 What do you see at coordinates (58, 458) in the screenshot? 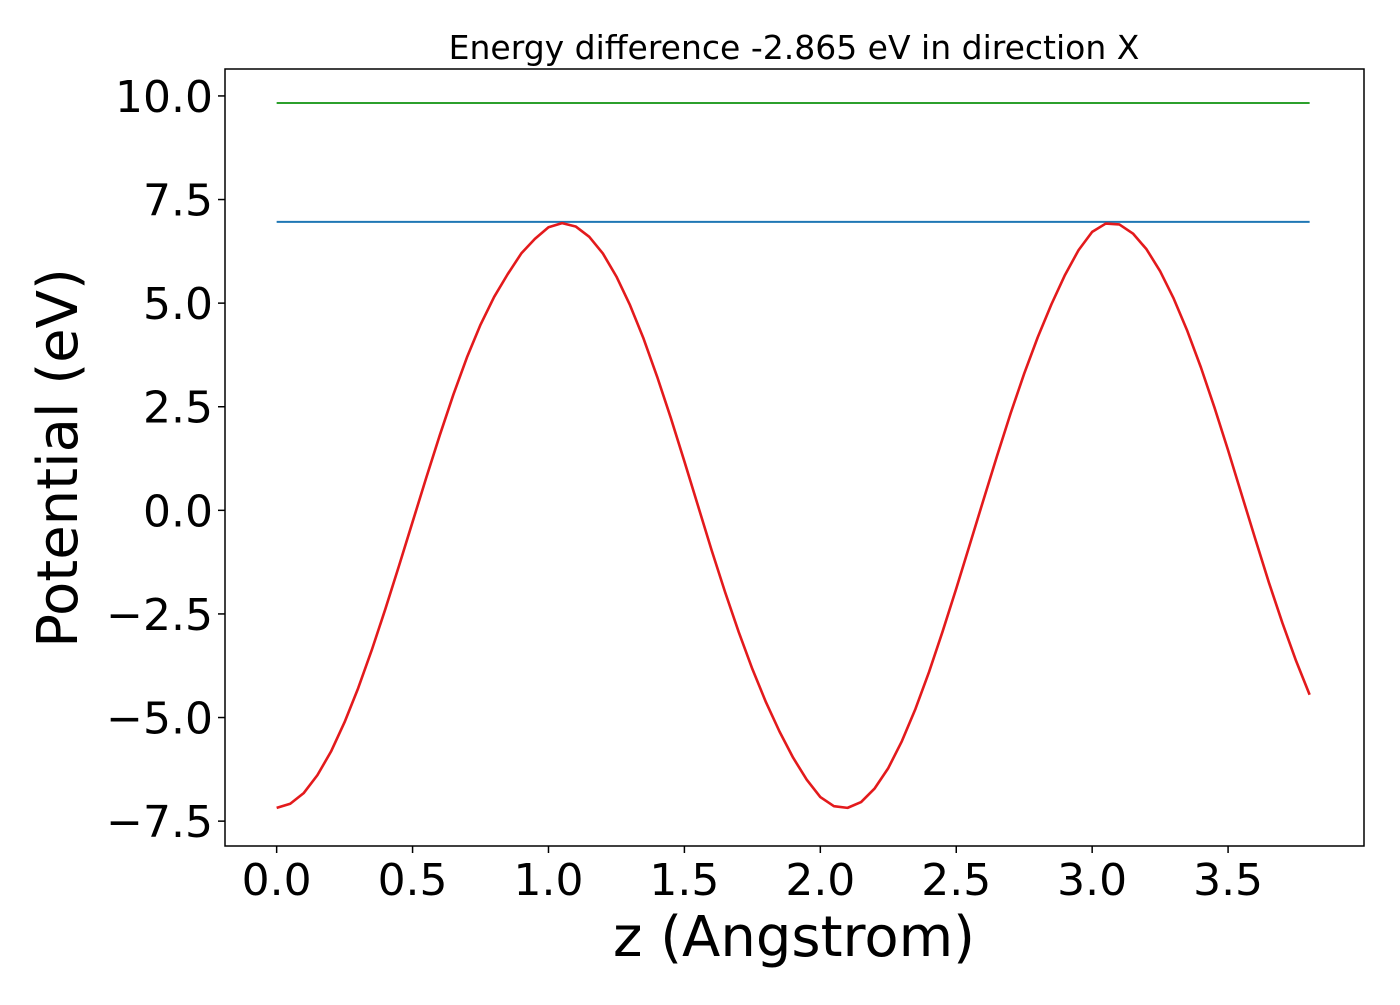
I see `y-axis-label: Potential (eV)` at bounding box center [58, 458].